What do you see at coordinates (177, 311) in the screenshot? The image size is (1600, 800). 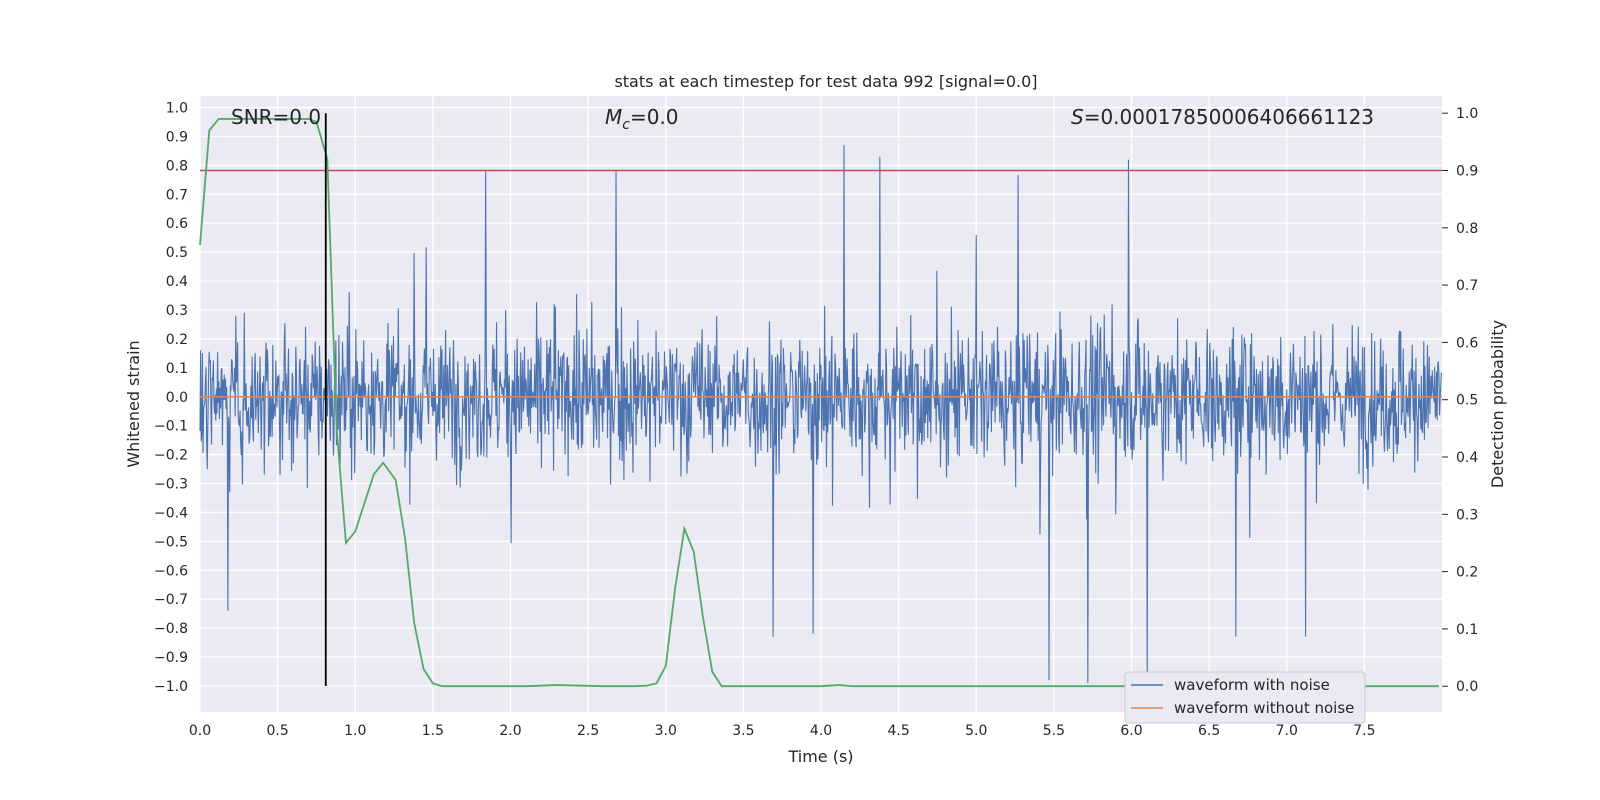 I see `y-tick-label: 0.3` at bounding box center [177, 311].